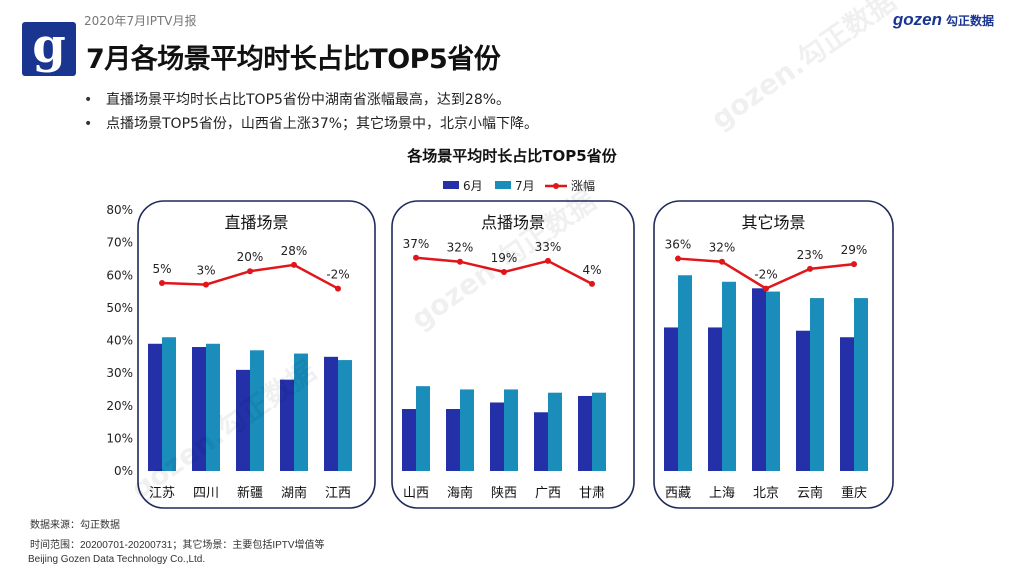  Describe the element at coordinates (854, 250) in the screenshot. I see `growth-data-label: 29%` at that location.